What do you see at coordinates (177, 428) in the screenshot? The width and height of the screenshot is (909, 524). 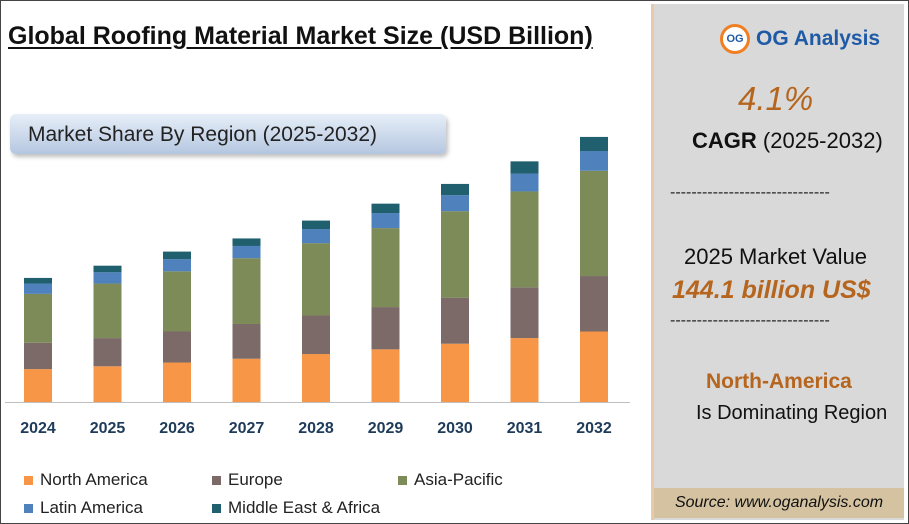 I see `x-tick-label: 2026` at bounding box center [177, 428].